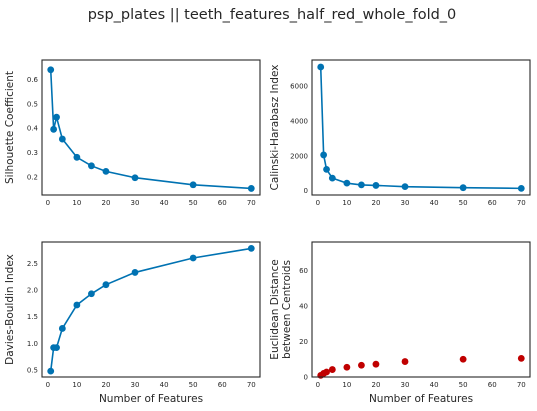  What do you see at coordinates (32, 153) in the screenshot?
I see `y-tick-label: 0.3` at bounding box center [32, 153].